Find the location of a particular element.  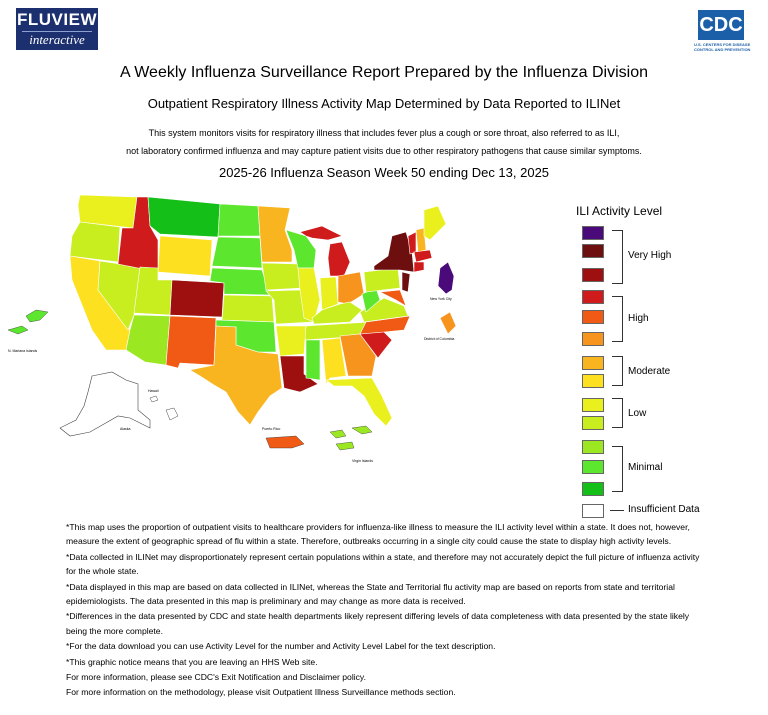

fluview-logo: FLUVIEW interactive is located at coordinates (57, 29).